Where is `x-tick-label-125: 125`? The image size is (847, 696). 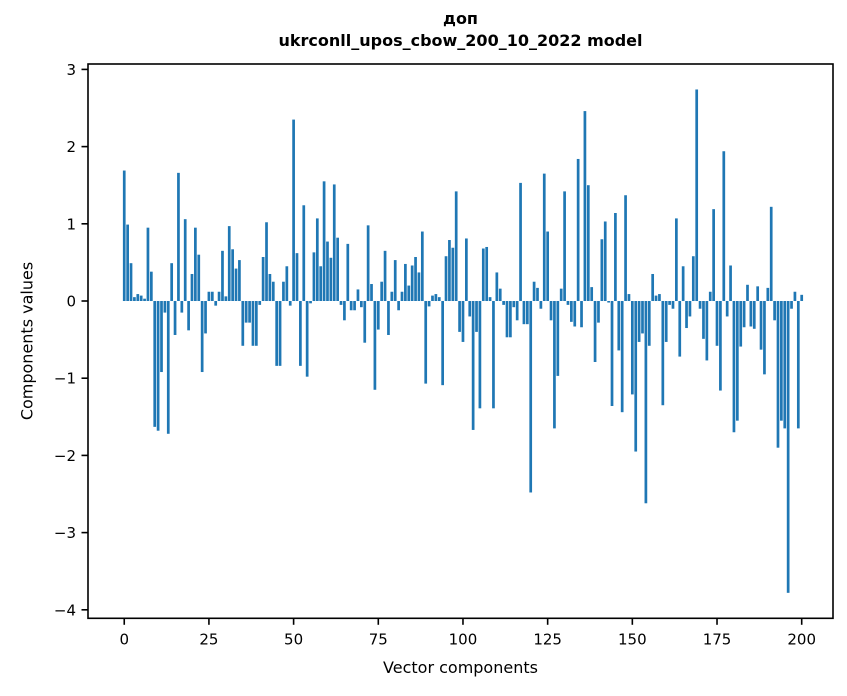 x-tick-label-125: 125 is located at coordinates (547, 639).